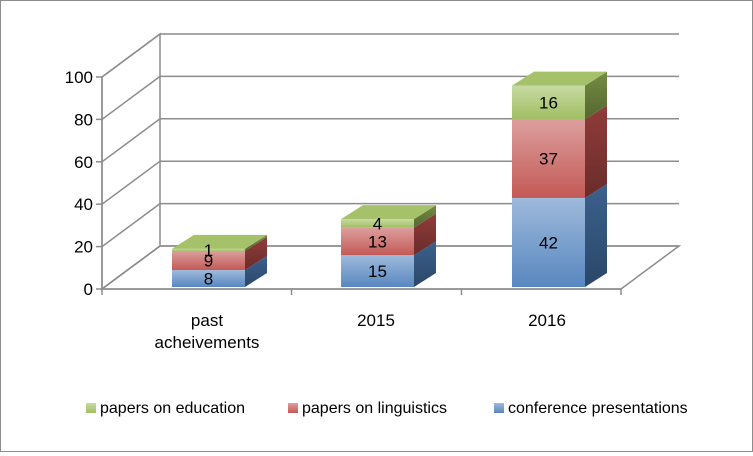 Image resolution: width=753 pixels, height=456 pixels. I want to click on y-tick-label-60: 60, so click(83, 162).